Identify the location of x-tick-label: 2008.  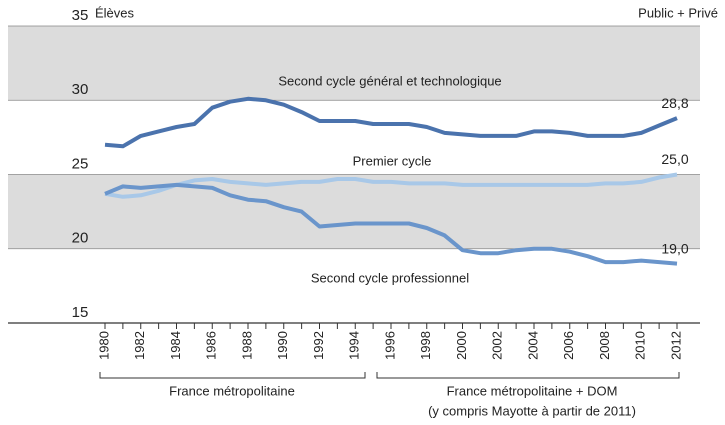
(604, 345).